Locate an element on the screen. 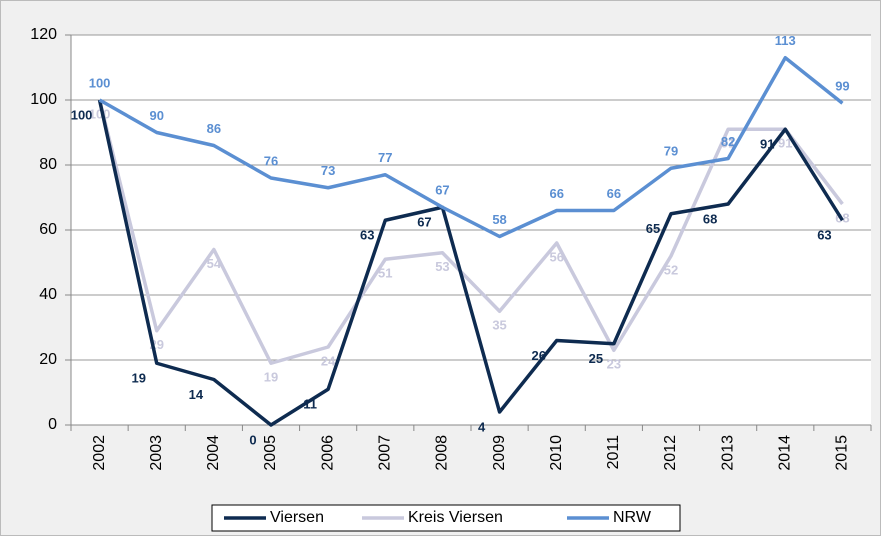  y-tick-label: 0 is located at coordinates (52, 424).